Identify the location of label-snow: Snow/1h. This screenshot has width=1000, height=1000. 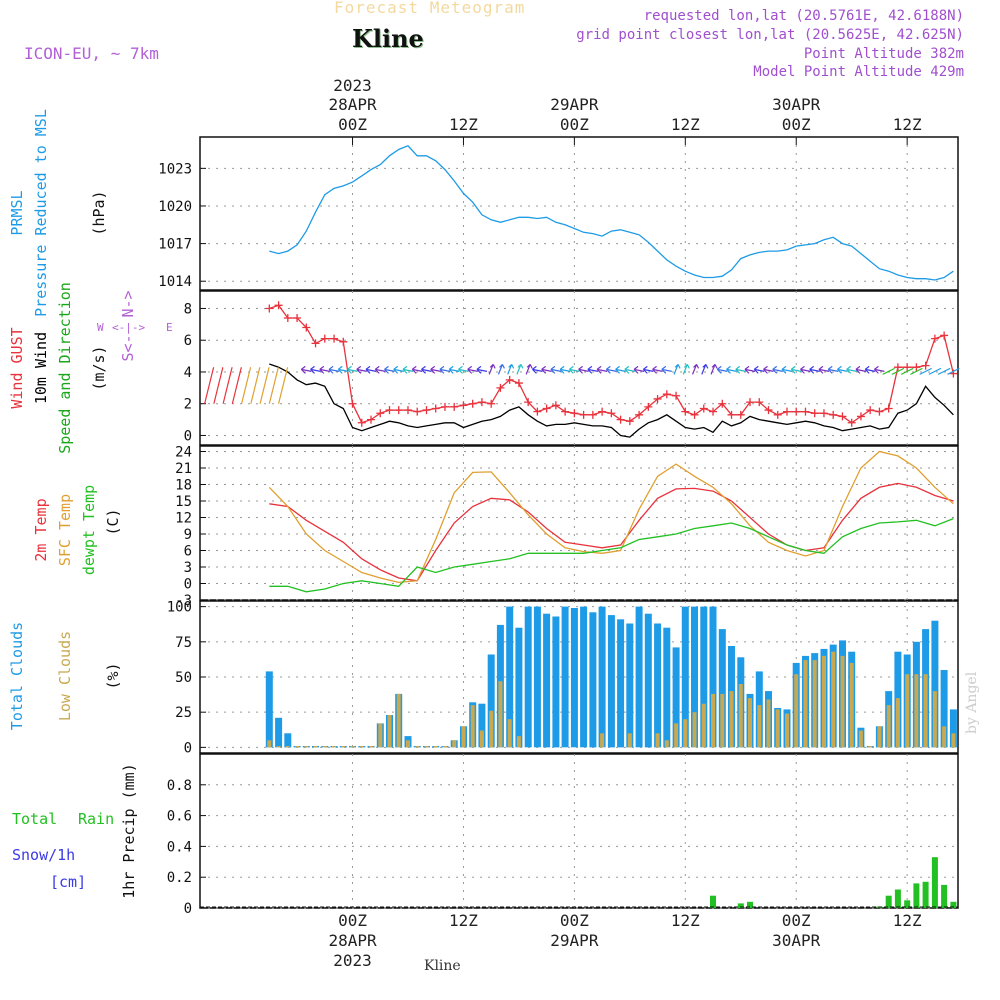
(43, 855).